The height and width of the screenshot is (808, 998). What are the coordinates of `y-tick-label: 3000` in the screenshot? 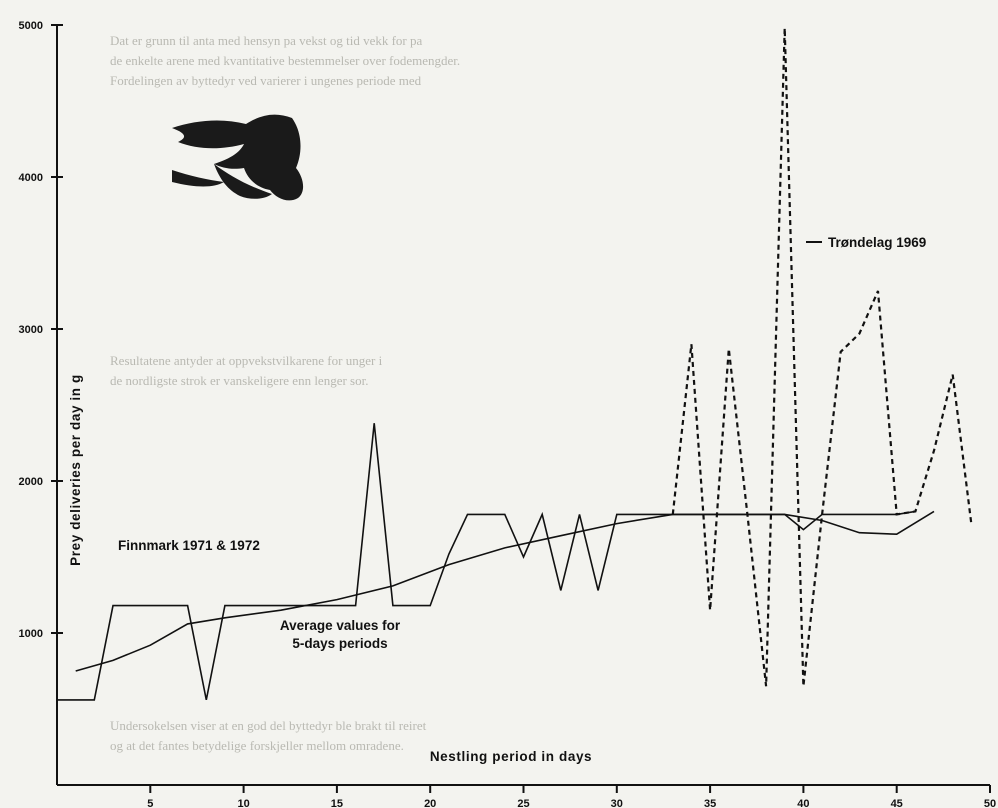 It's located at (31, 330).